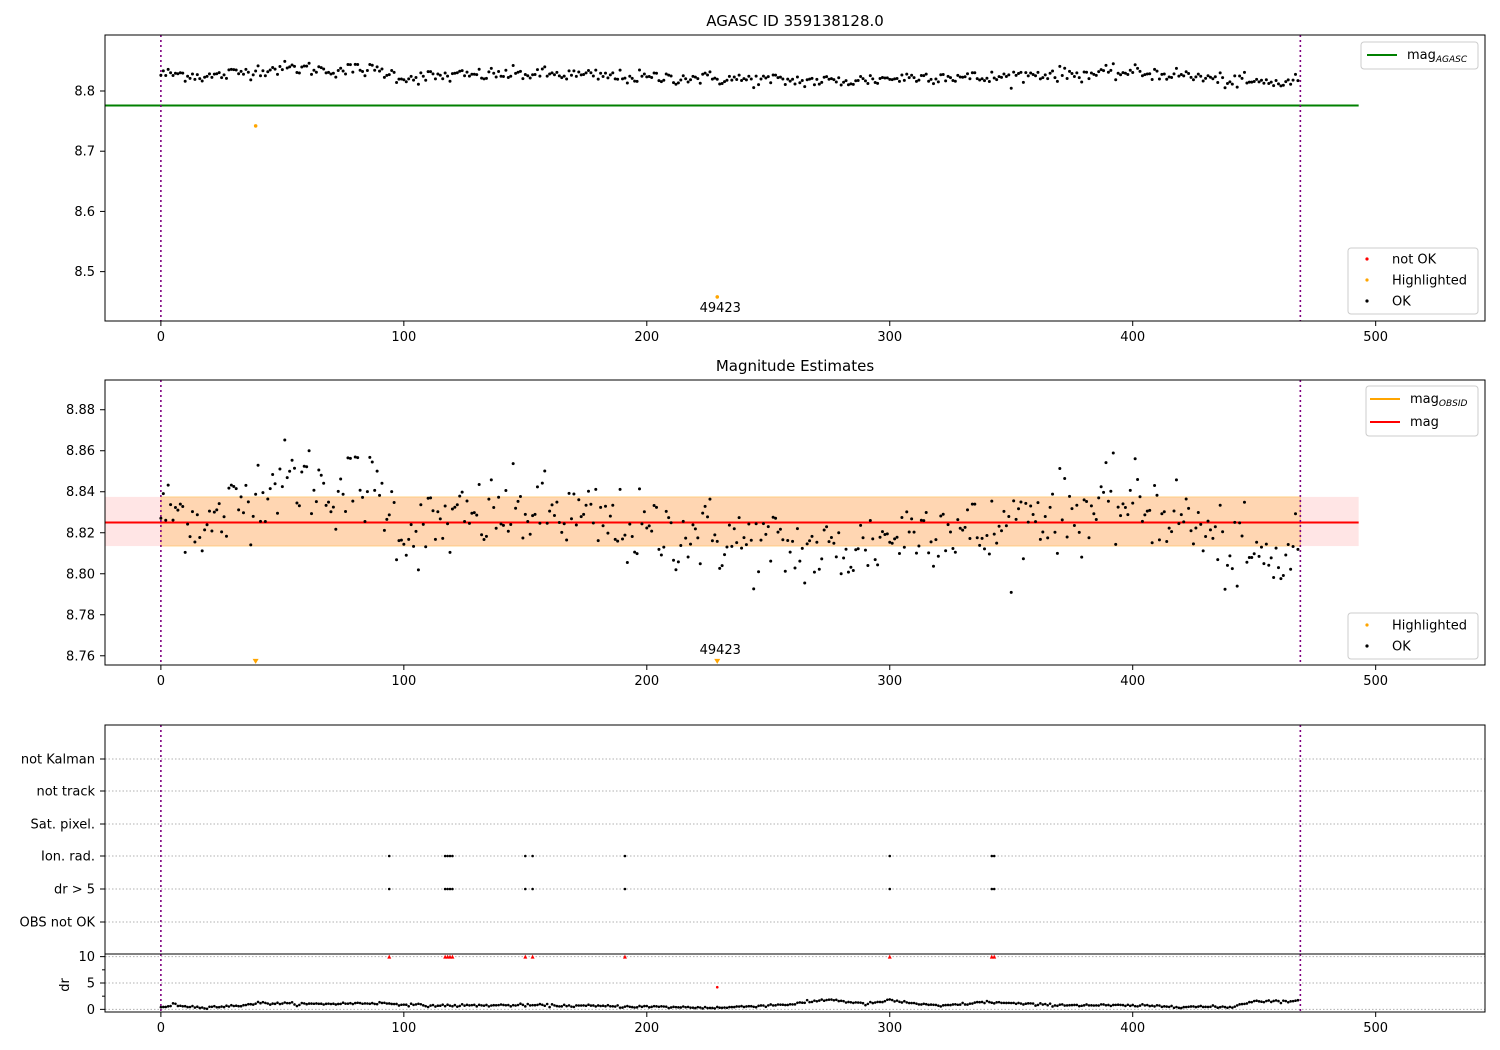 The height and width of the screenshot is (1050, 1500). Describe the element at coordinates (720, 308) in the screenshot. I see `annotation-label: 49423` at that location.